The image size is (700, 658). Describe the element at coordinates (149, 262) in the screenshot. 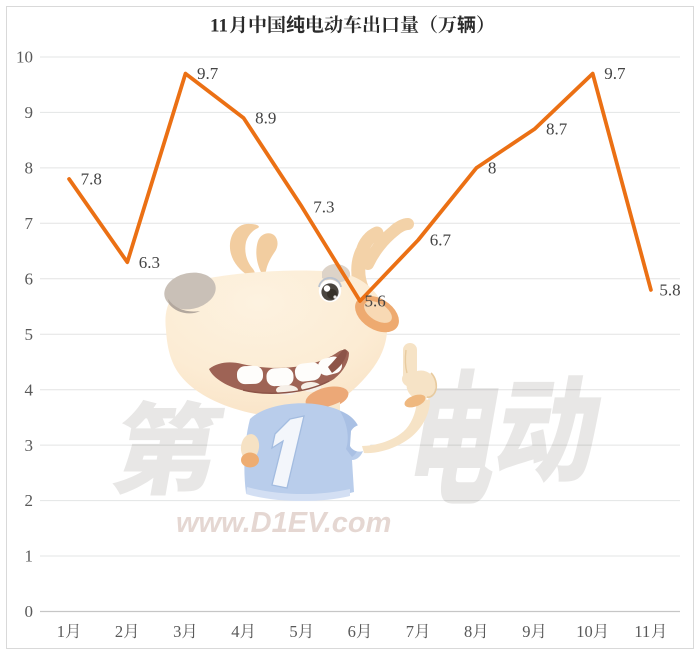

I see `svg-text: 6.3` at that location.